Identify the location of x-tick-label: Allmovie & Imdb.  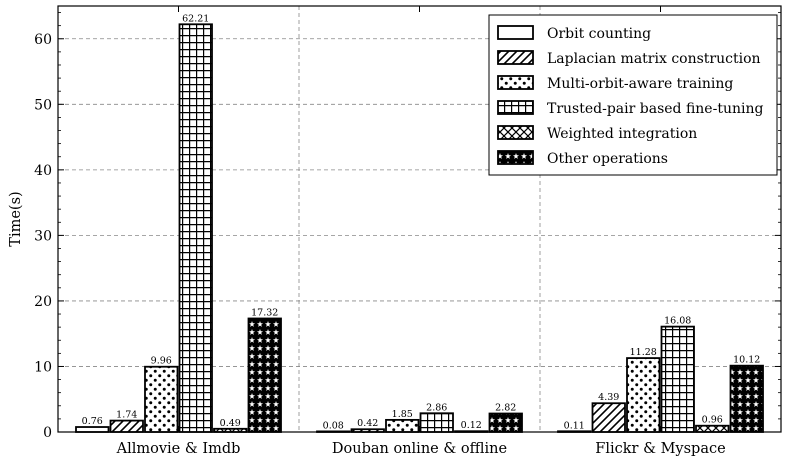
(178, 449).